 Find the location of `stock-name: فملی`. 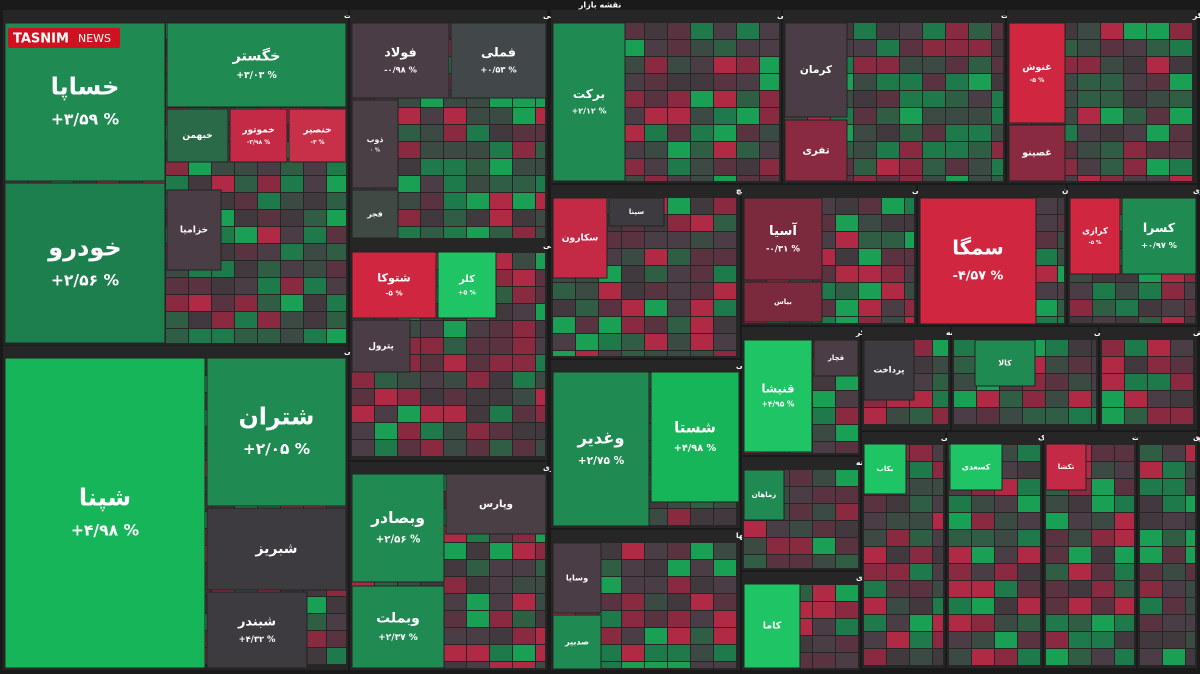

stock-name: فملی is located at coordinates (498, 52).